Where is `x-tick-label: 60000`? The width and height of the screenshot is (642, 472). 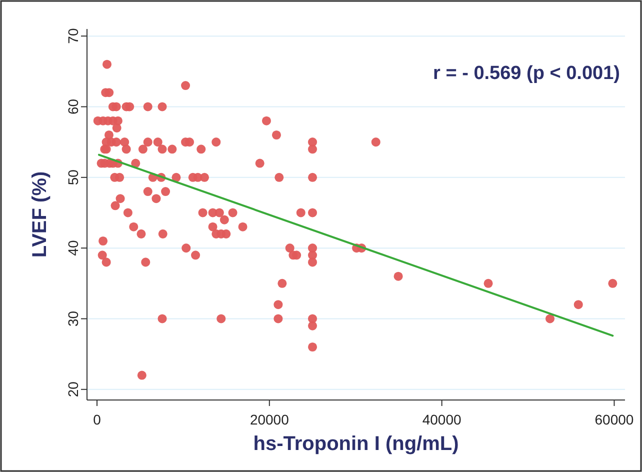 x-tick-label: 60000 is located at coordinates (614, 419).